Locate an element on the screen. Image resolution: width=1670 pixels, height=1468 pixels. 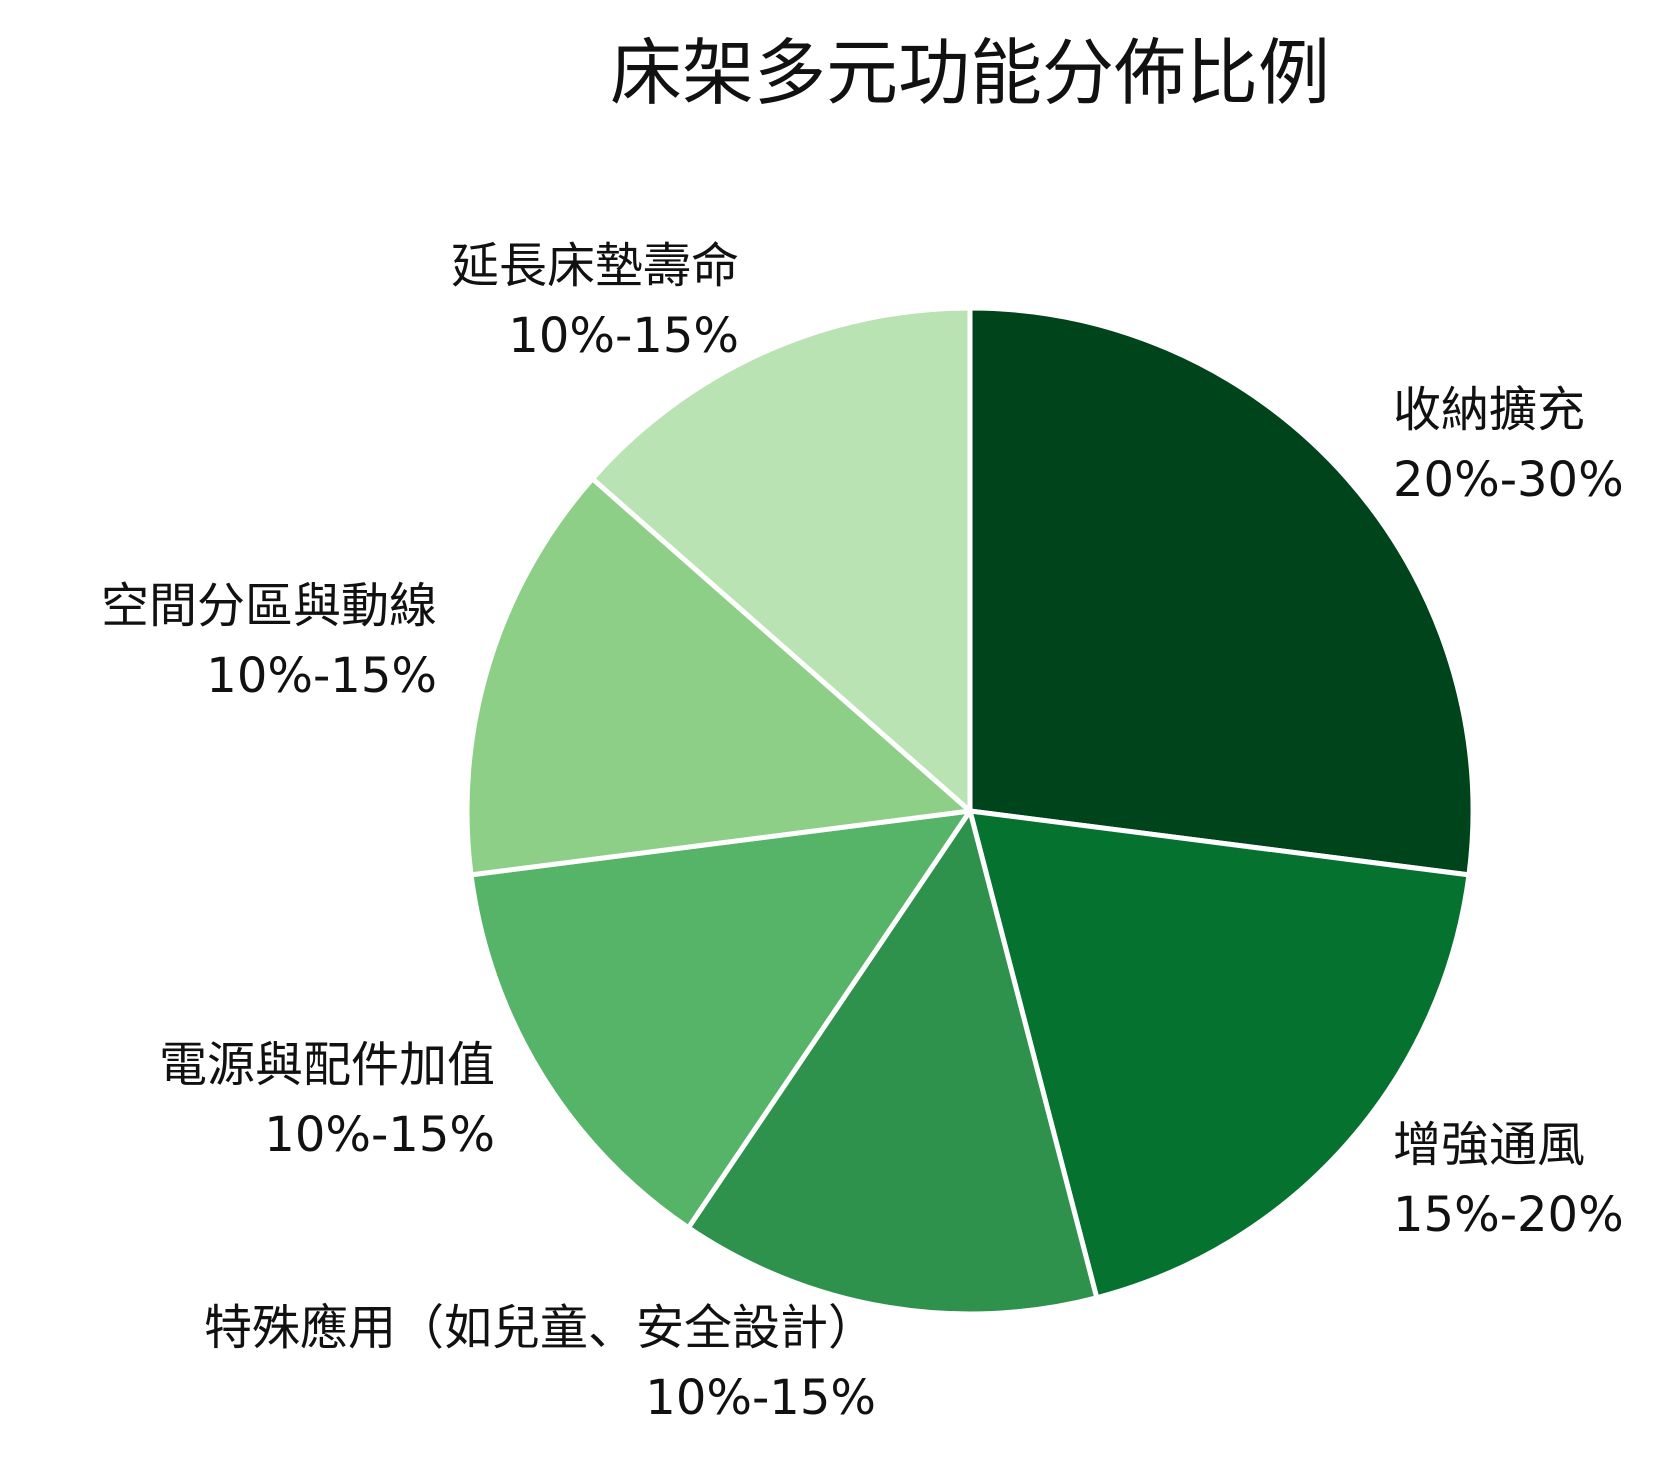
slice-label-3: 特殊應用（如兒童、安全設計） is located at coordinates (540, 1328).